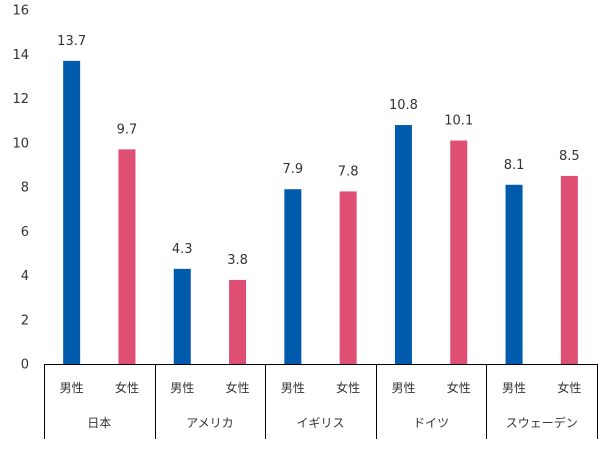 This screenshot has height=459, width=607. What do you see at coordinates (20, 143) in the screenshot?
I see `y-tick-label-10: 10` at bounding box center [20, 143].